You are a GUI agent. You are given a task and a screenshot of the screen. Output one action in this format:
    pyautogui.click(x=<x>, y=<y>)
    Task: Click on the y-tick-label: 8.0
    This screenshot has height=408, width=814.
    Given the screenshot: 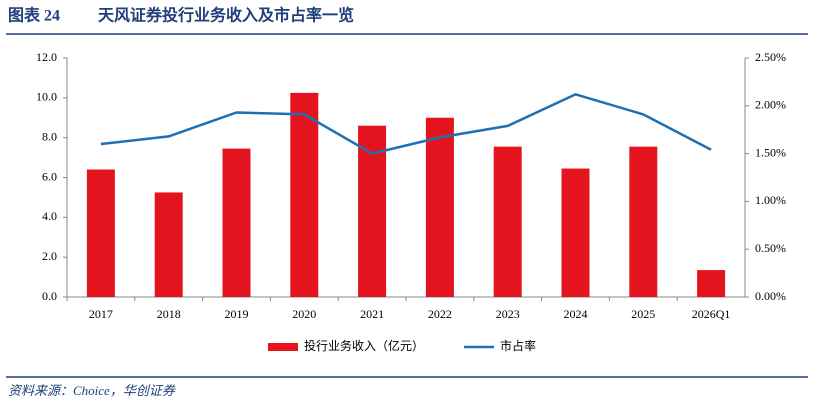 What is the action you would take?
    pyautogui.click(x=49, y=136)
    